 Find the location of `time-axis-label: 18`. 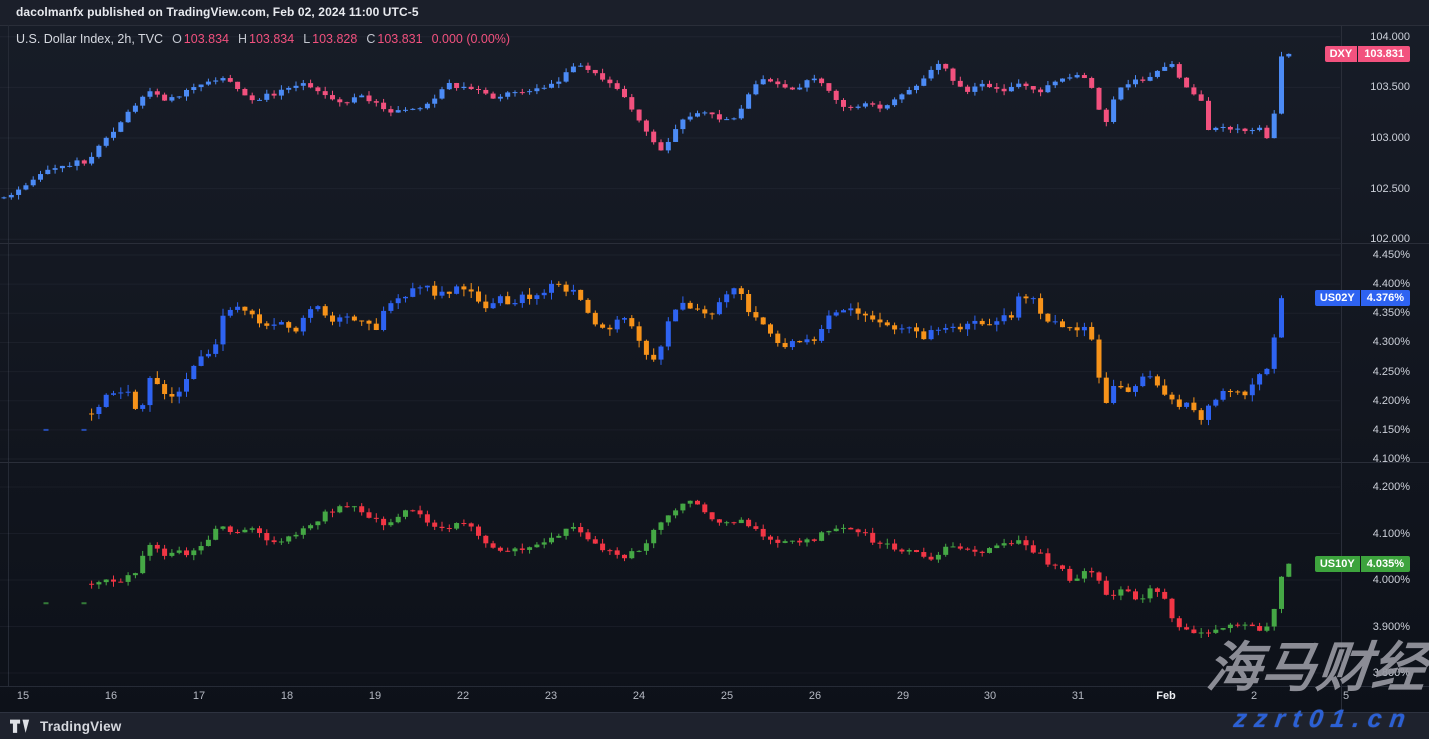

time-axis-label: 18 is located at coordinates (287, 696).